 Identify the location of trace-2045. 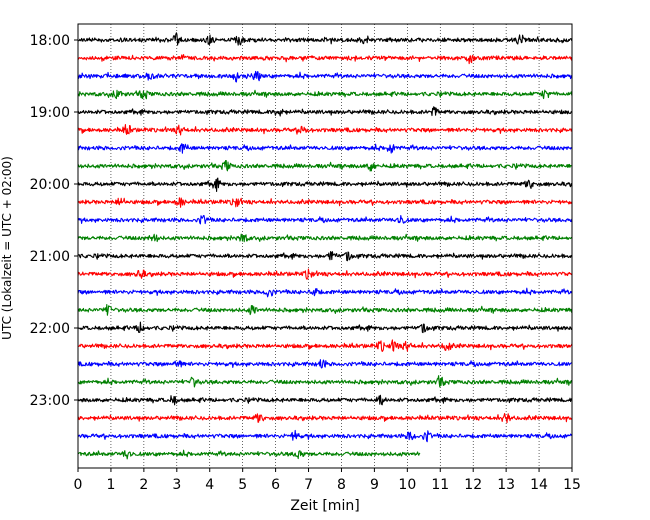
(325, 238).